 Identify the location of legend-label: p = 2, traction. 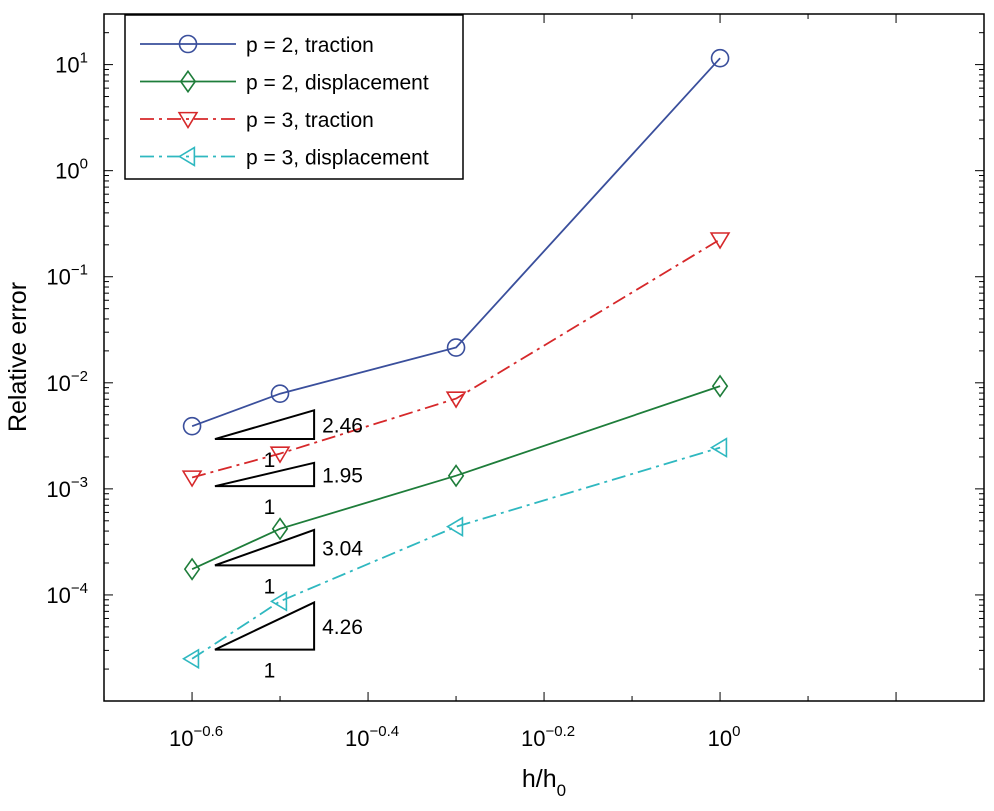
(310, 45).